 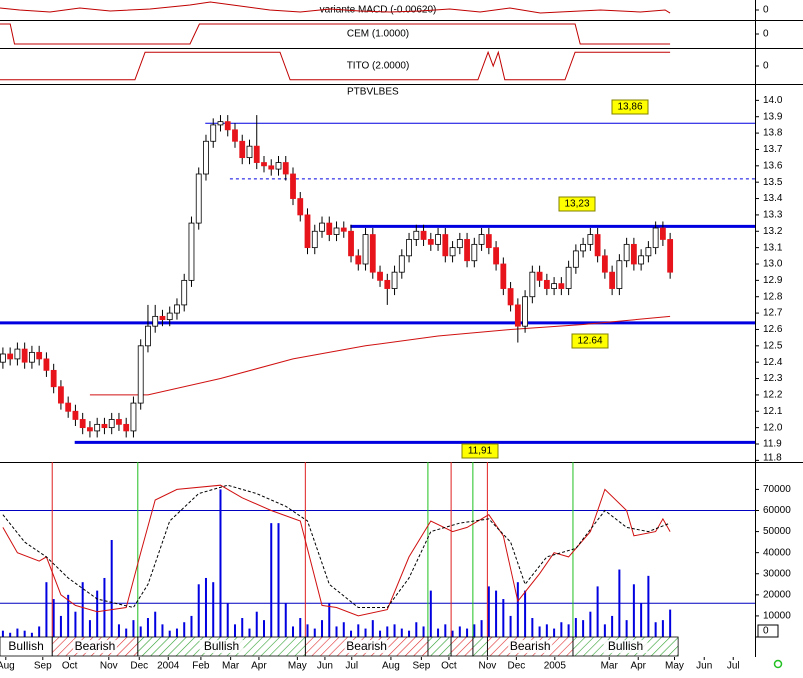 I want to click on x-tick-label: Dec, so click(x=139, y=666).